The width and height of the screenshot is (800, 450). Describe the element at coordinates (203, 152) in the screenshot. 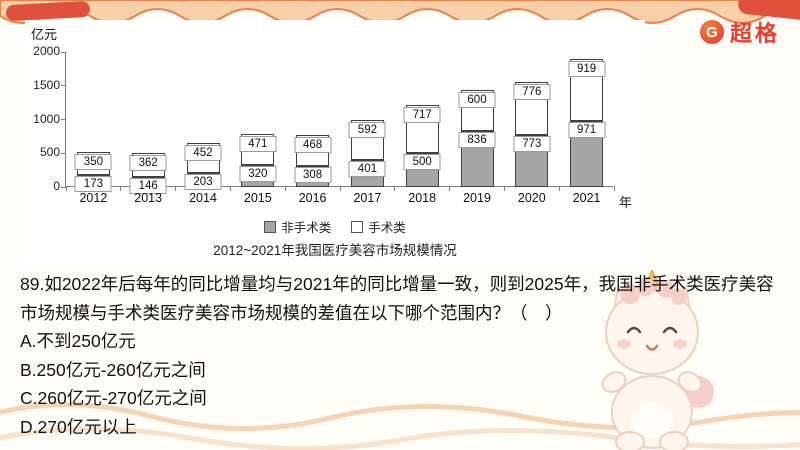

I see `bar-value-label-surgical: 452` at that location.